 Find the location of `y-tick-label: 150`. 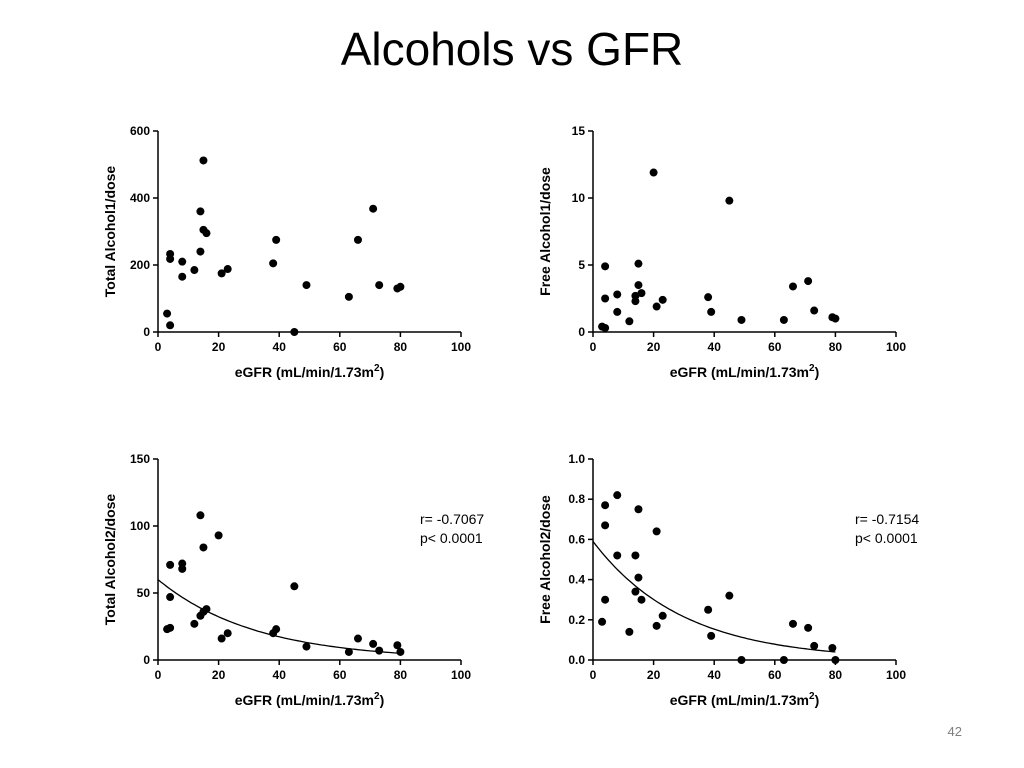

y-tick-label: 150 is located at coordinates (140, 459).